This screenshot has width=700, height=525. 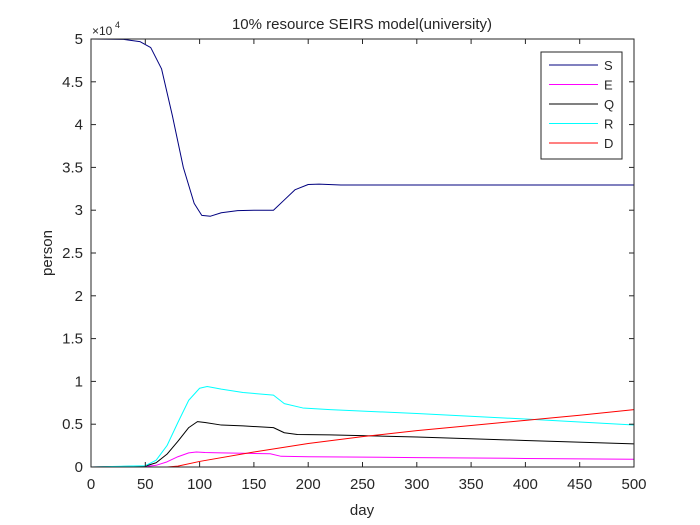 I want to click on x-tick-label: 100, so click(x=199, y=484).